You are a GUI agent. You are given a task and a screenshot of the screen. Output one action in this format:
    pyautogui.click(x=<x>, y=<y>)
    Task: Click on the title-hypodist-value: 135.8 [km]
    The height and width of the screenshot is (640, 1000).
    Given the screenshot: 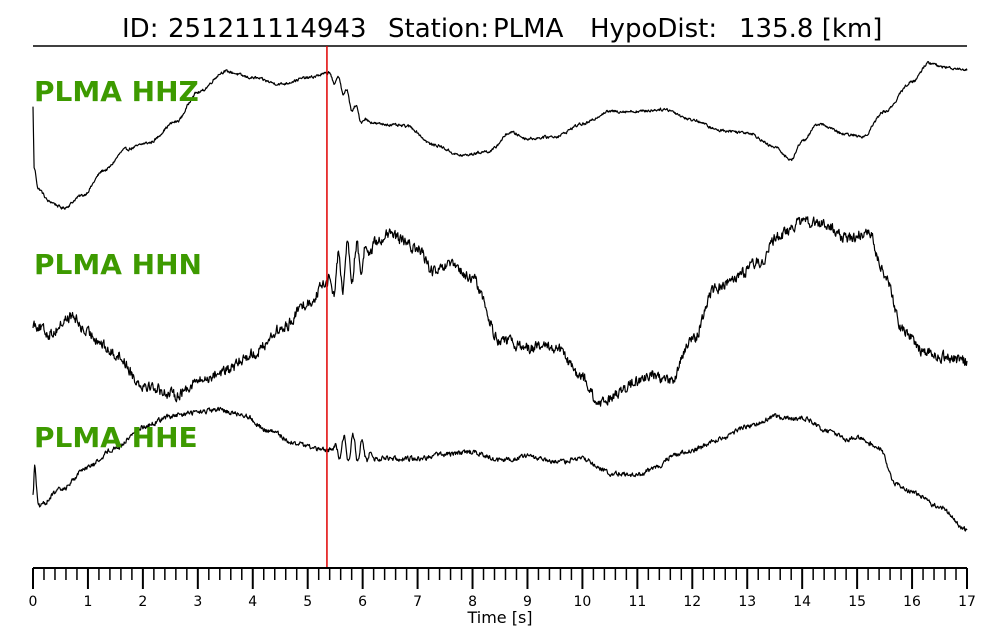 What is the action you would take?
    pyautogui.click(x=810, y=29)
    